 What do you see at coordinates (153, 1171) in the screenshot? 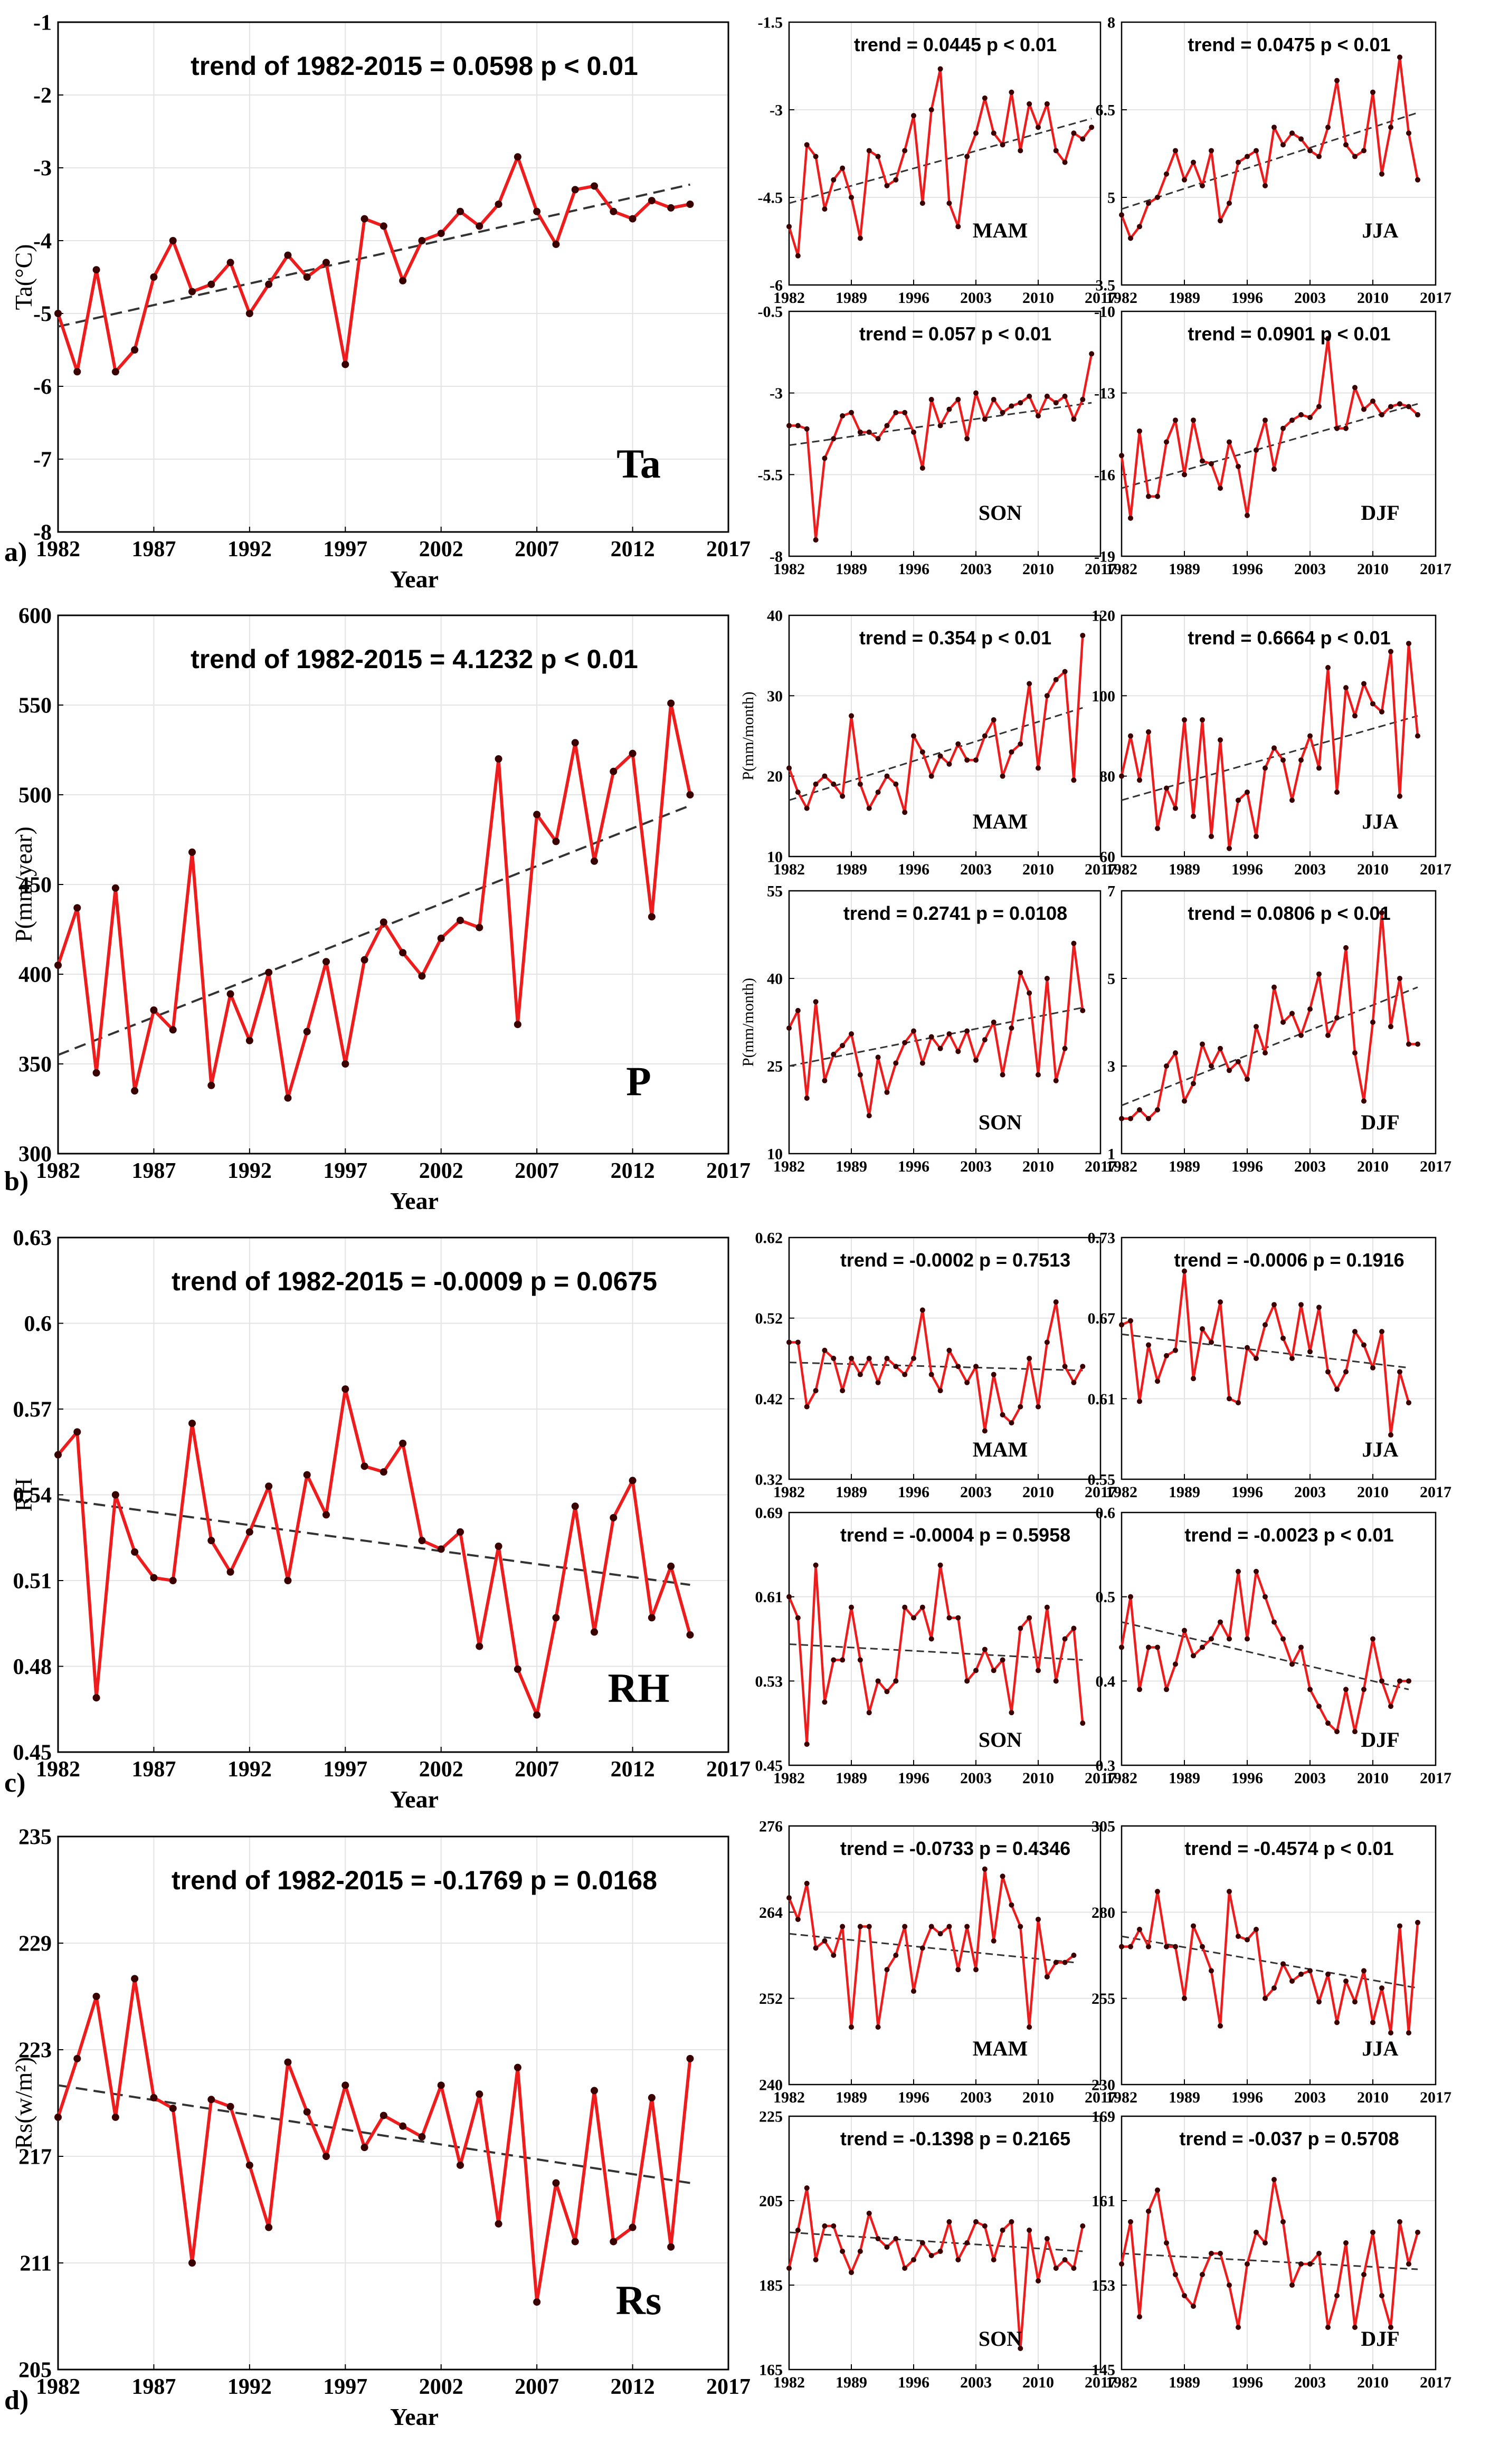
I see `x-tick-label: 1987` at bounding box center [153, 1171].